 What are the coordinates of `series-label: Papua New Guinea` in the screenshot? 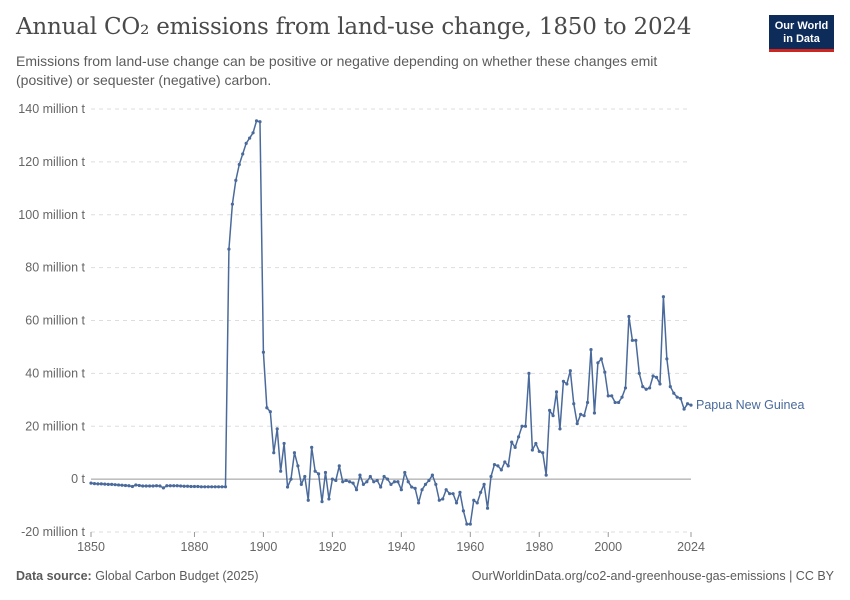 It's located at (750, 405).